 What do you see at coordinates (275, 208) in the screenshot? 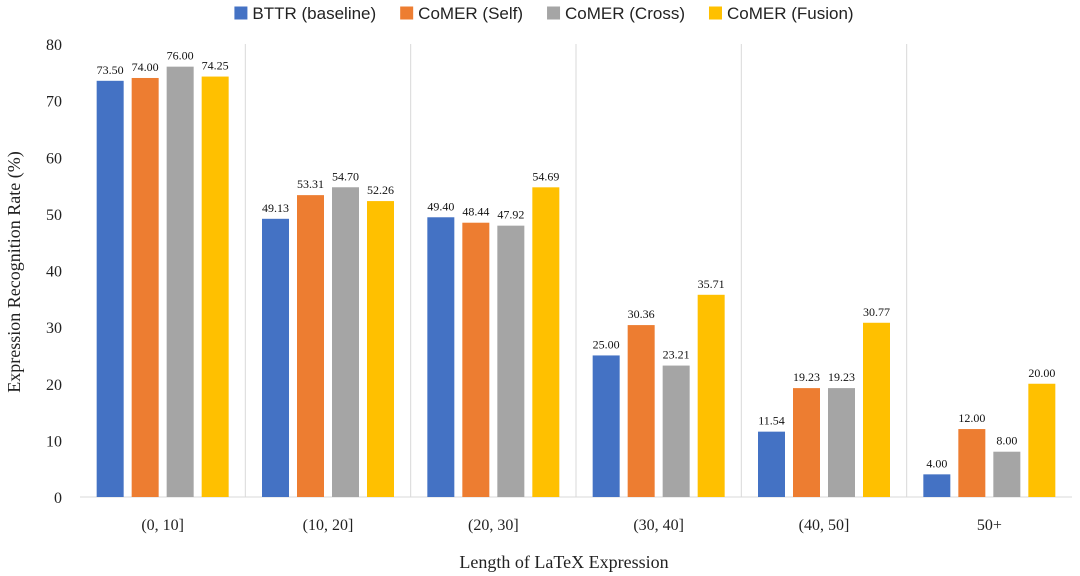
I see `data-label: 49.13` at bounding box center [275, 208].